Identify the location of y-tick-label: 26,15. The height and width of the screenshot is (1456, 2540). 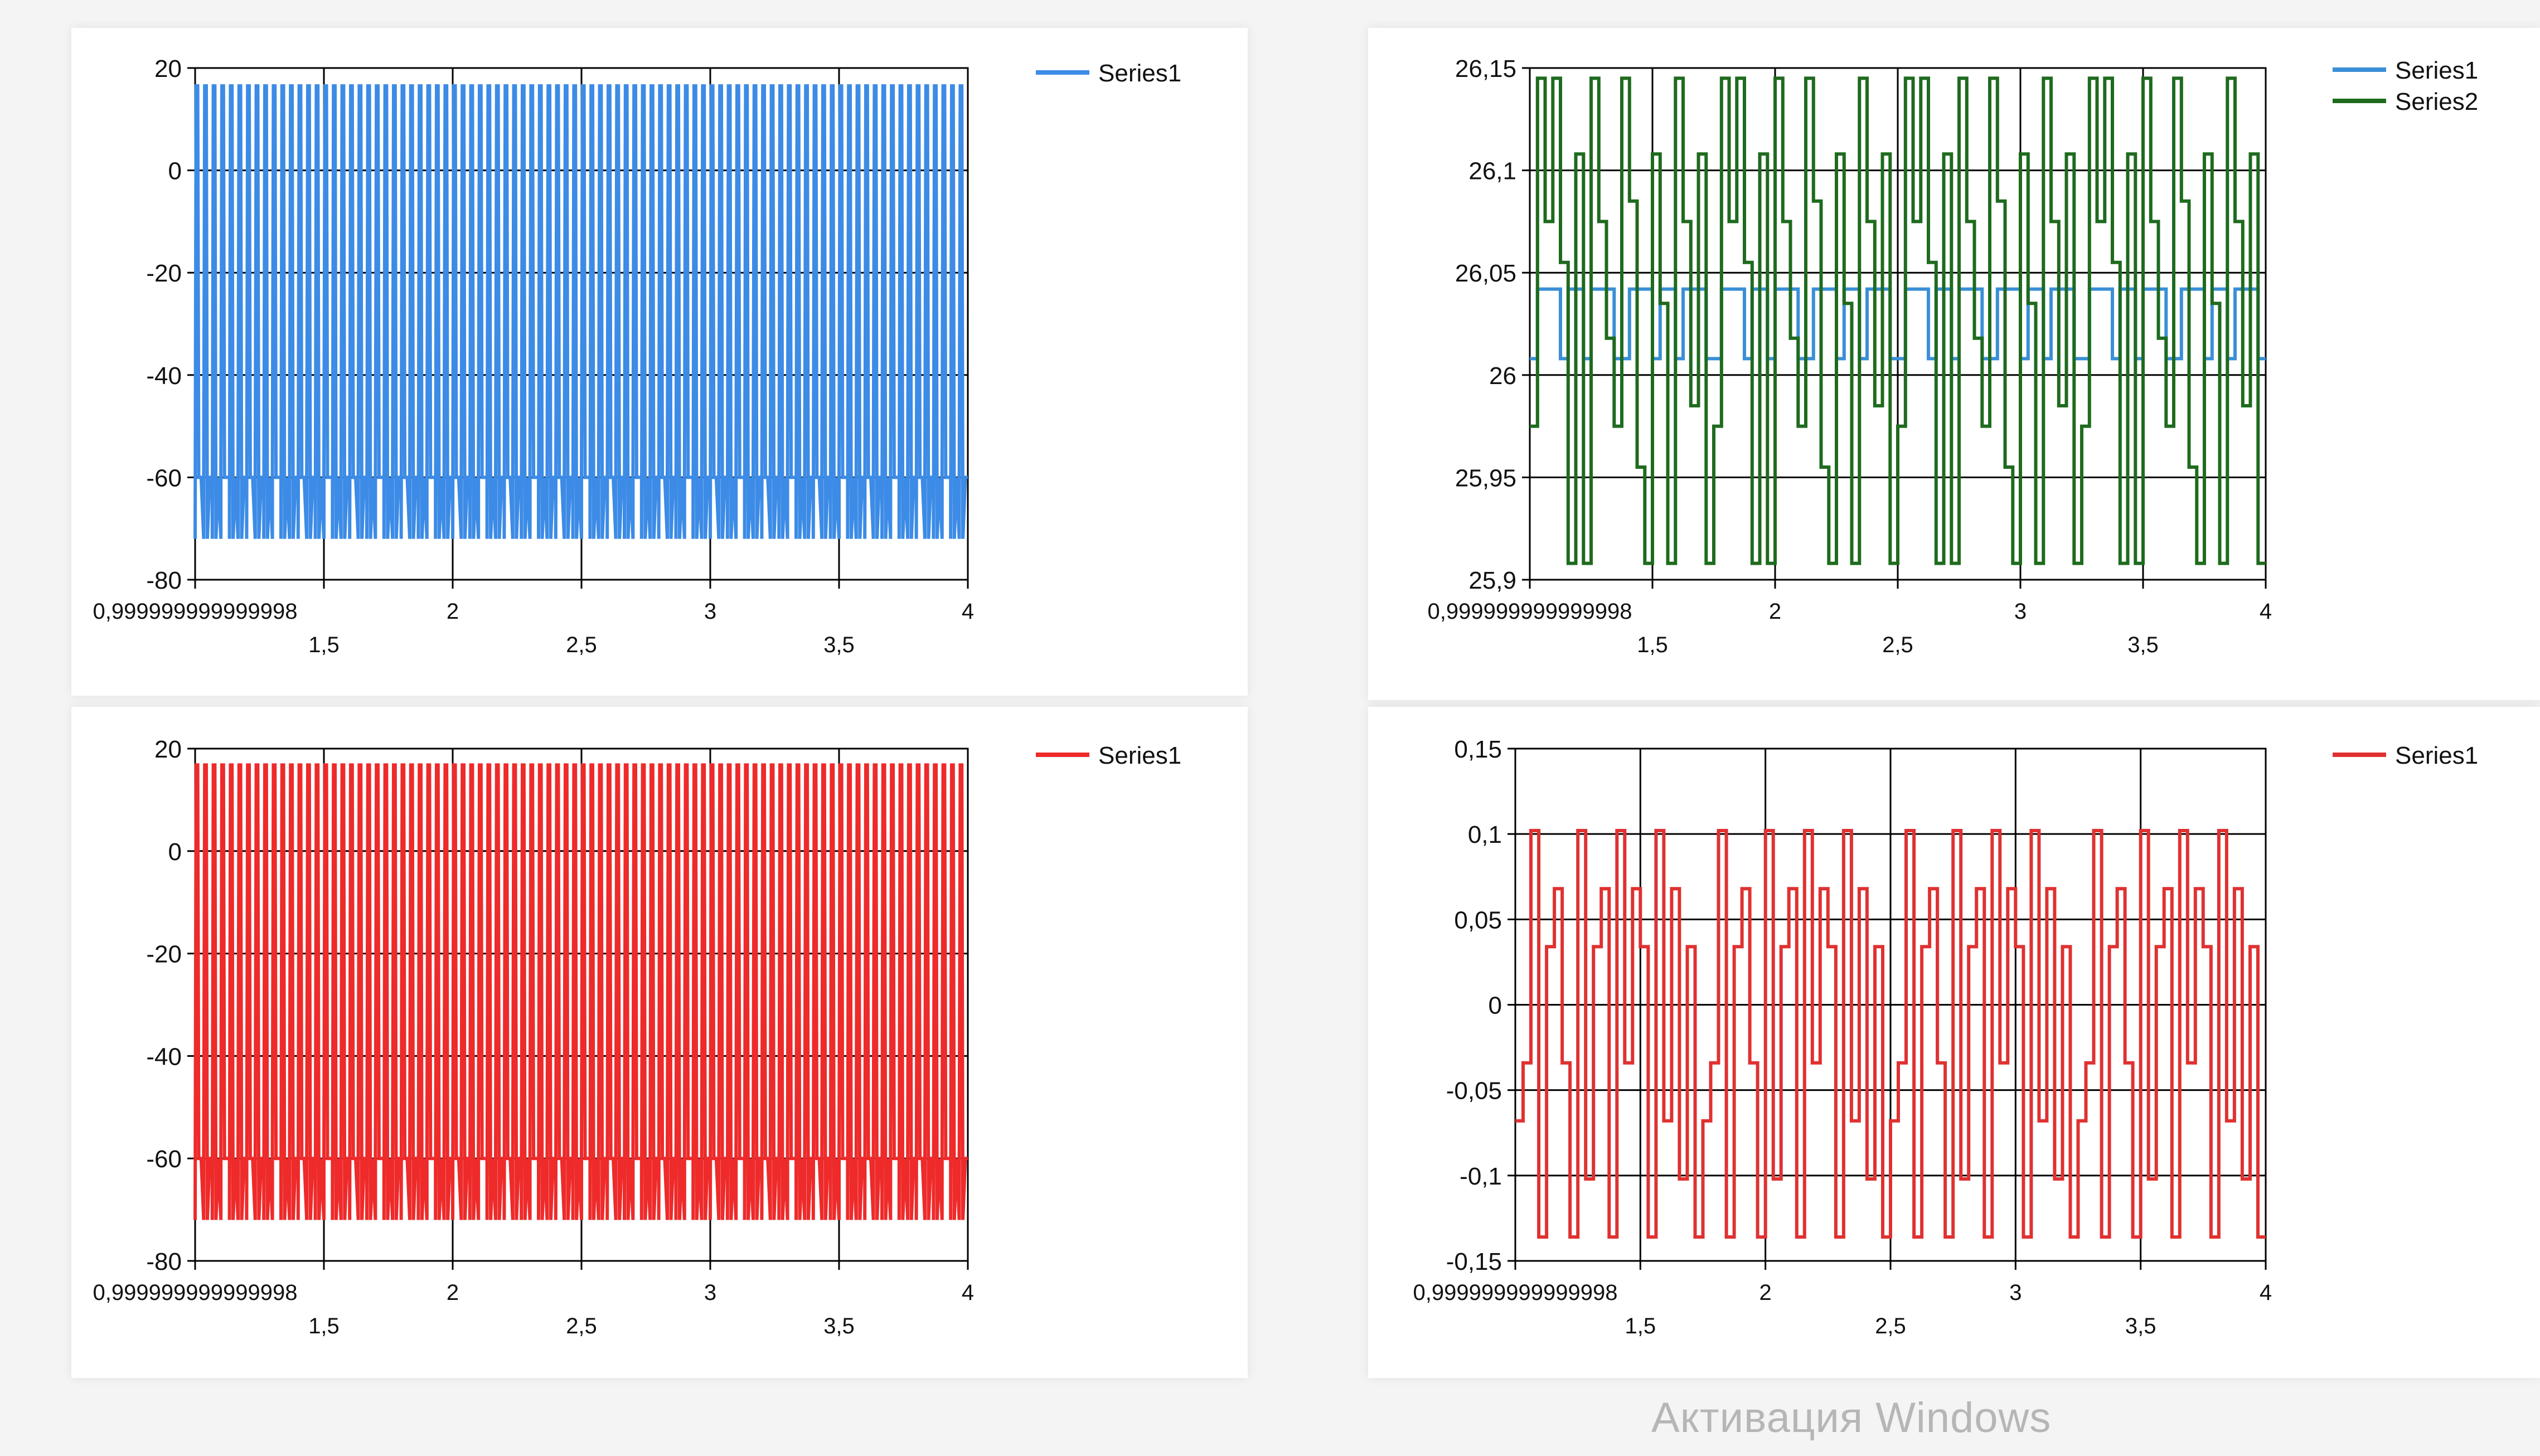
(1486, 68).